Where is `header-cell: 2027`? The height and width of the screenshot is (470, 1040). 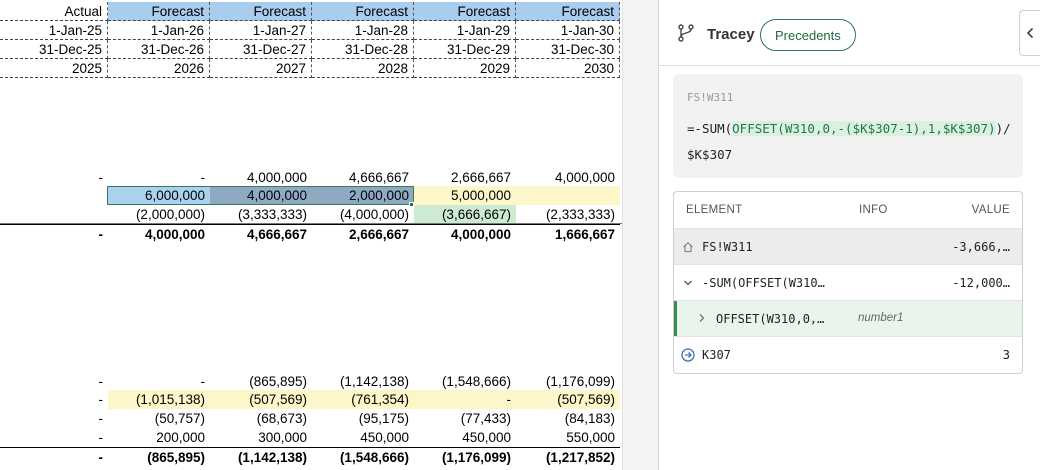
header-cell: 2027 is located at coordinates (261, 68).